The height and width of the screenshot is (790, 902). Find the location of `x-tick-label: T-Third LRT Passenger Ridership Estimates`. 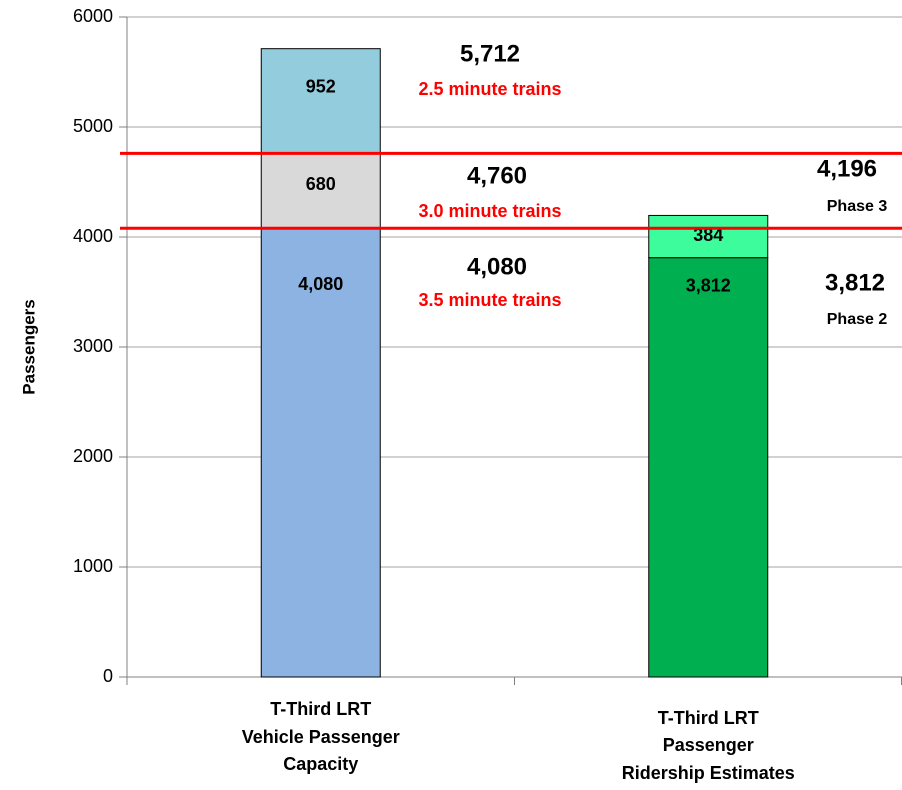

x-tick-label: T-Third LRT Passenger Ridership Estimates is located at coordinates (708, 745).